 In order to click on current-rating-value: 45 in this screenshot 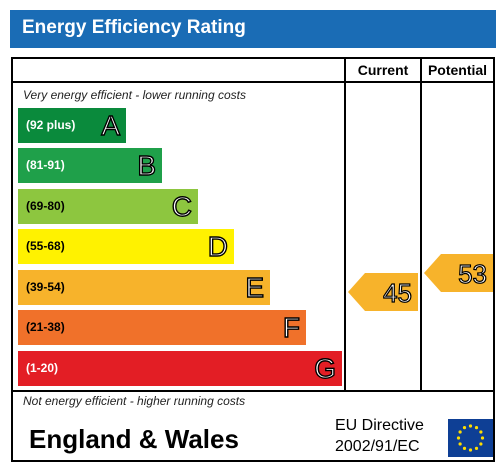, I will do `click(397, 293)`.